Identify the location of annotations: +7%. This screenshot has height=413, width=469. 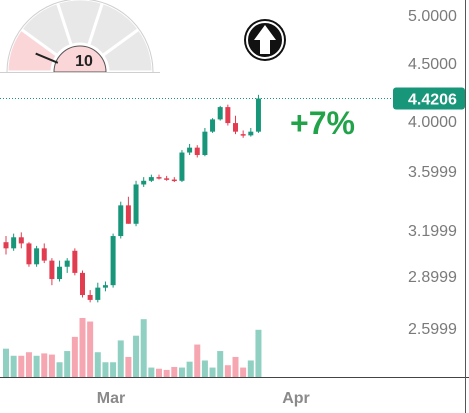
(299, 80).